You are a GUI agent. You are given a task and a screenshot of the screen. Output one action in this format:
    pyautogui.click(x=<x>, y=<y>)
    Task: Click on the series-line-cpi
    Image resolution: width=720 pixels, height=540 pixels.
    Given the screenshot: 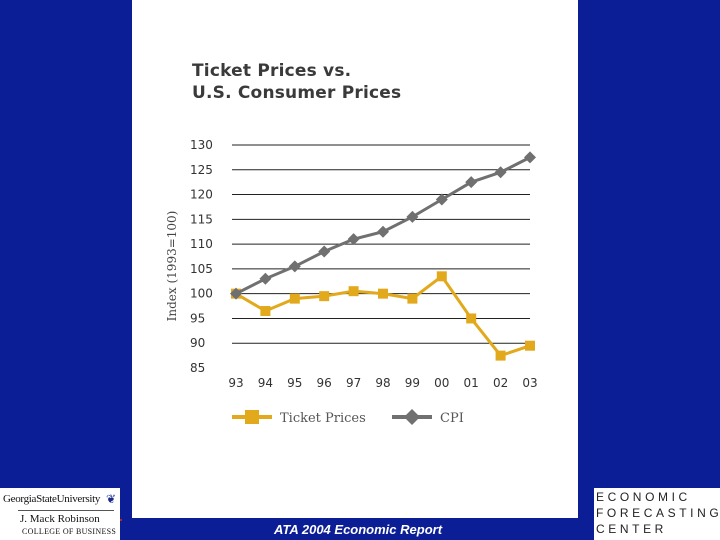 What is the action you would take?
    pyautogui.click(x=383, y=226)
    